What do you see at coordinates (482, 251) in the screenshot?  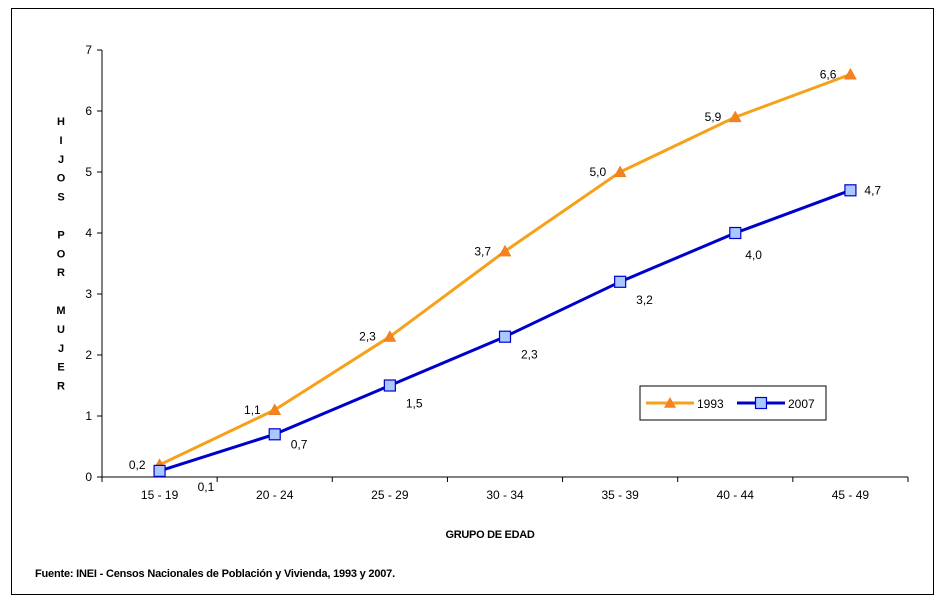 I see `data-label-1993: 3,7` at bounding box center [482, 251].